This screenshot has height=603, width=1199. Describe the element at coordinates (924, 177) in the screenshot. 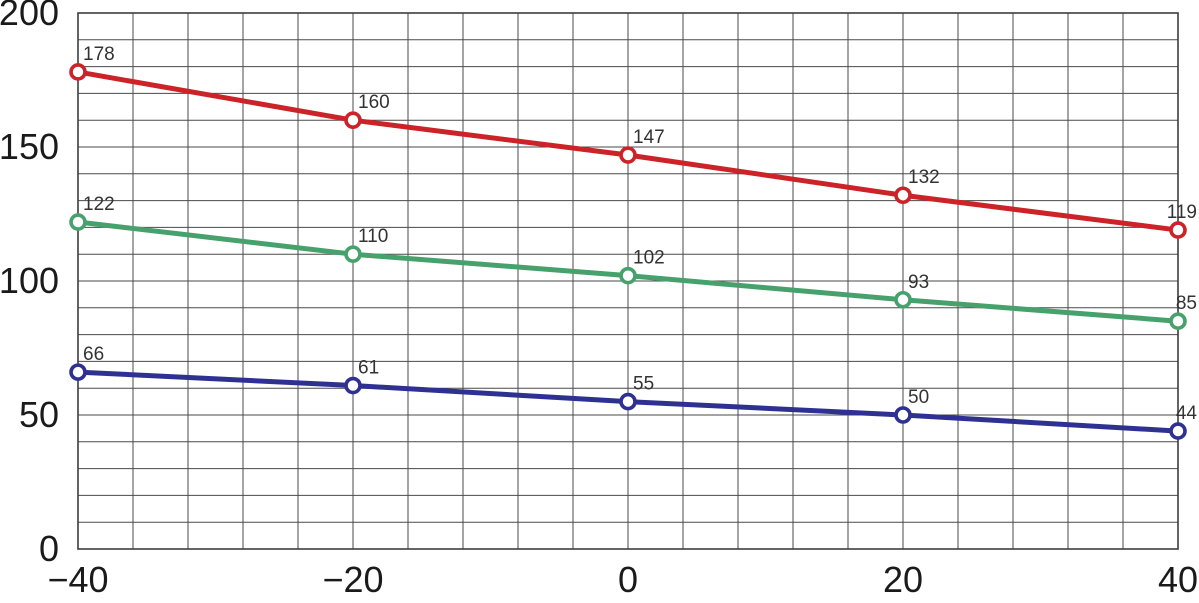

I see `series-red-data-label: 132` at that location.